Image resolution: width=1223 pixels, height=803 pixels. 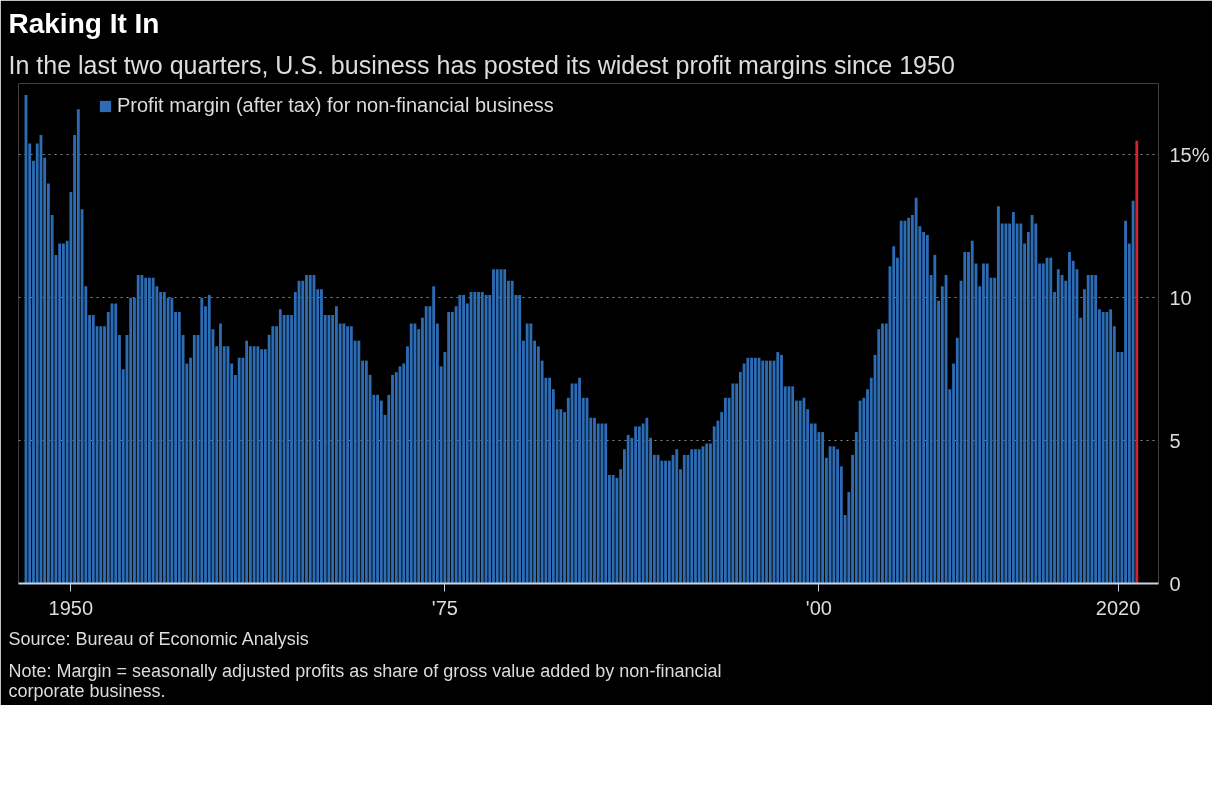 I want to click on x-tick-label: 1950, so click(x=71, y=607).